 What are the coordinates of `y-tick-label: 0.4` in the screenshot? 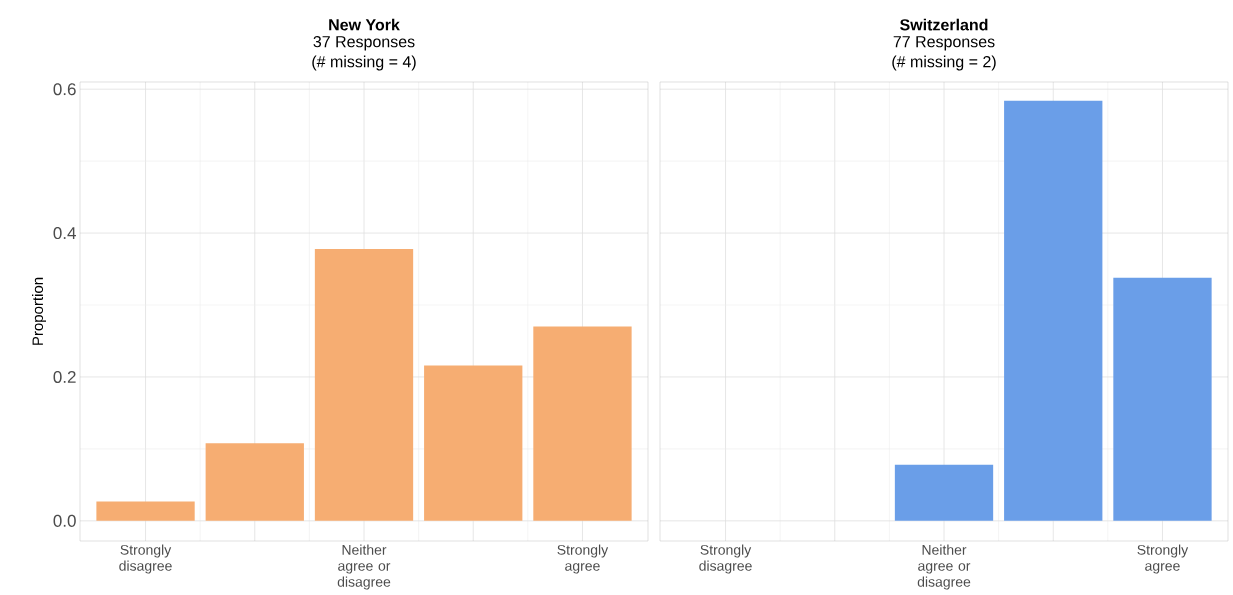 It's located at (64, 233).